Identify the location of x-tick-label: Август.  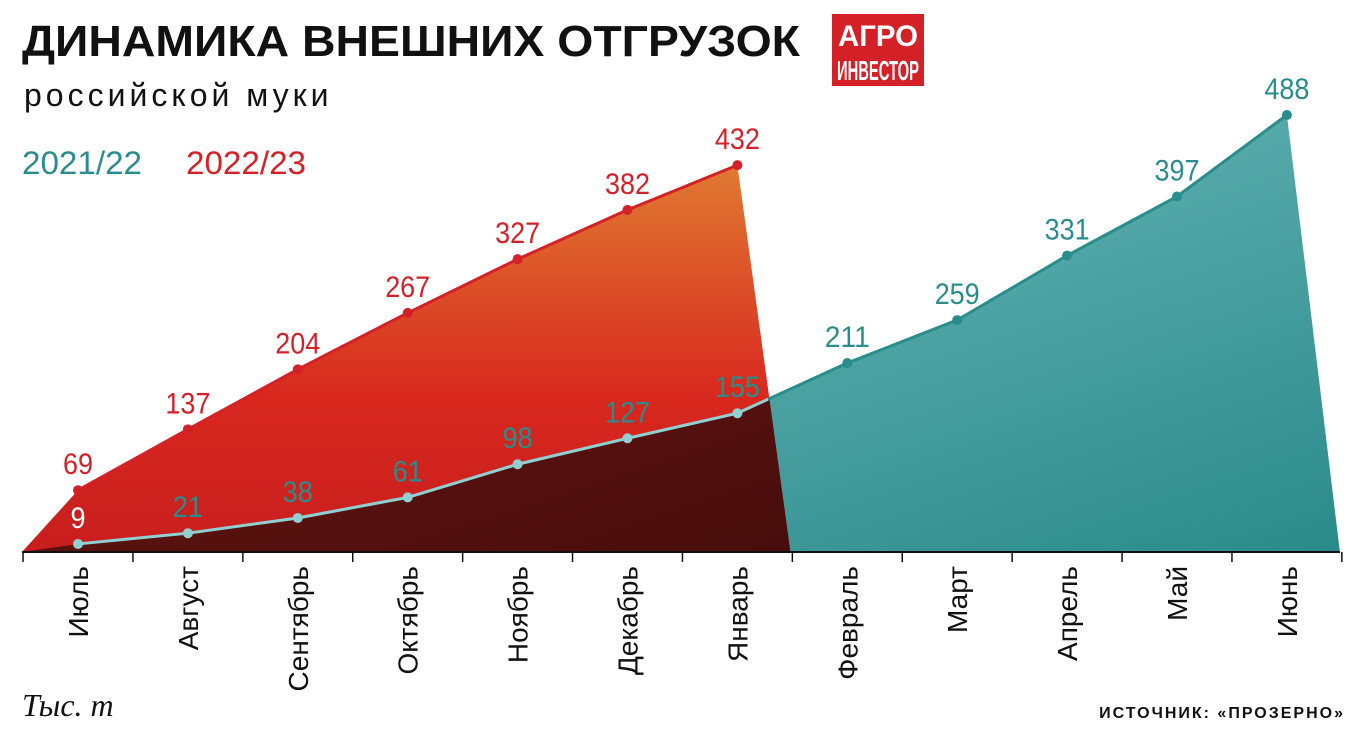
(188, 608).